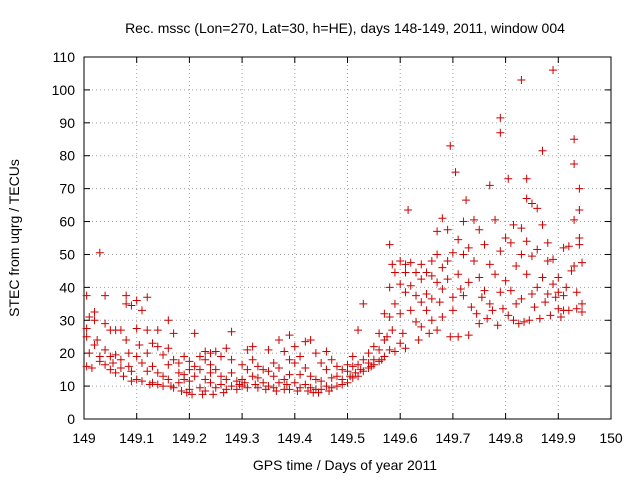 This screenshot has width=640, height=480. Describe the element at coordinates (67, 222) in the screenshot. I see `y-tick-label: 60` at that location.